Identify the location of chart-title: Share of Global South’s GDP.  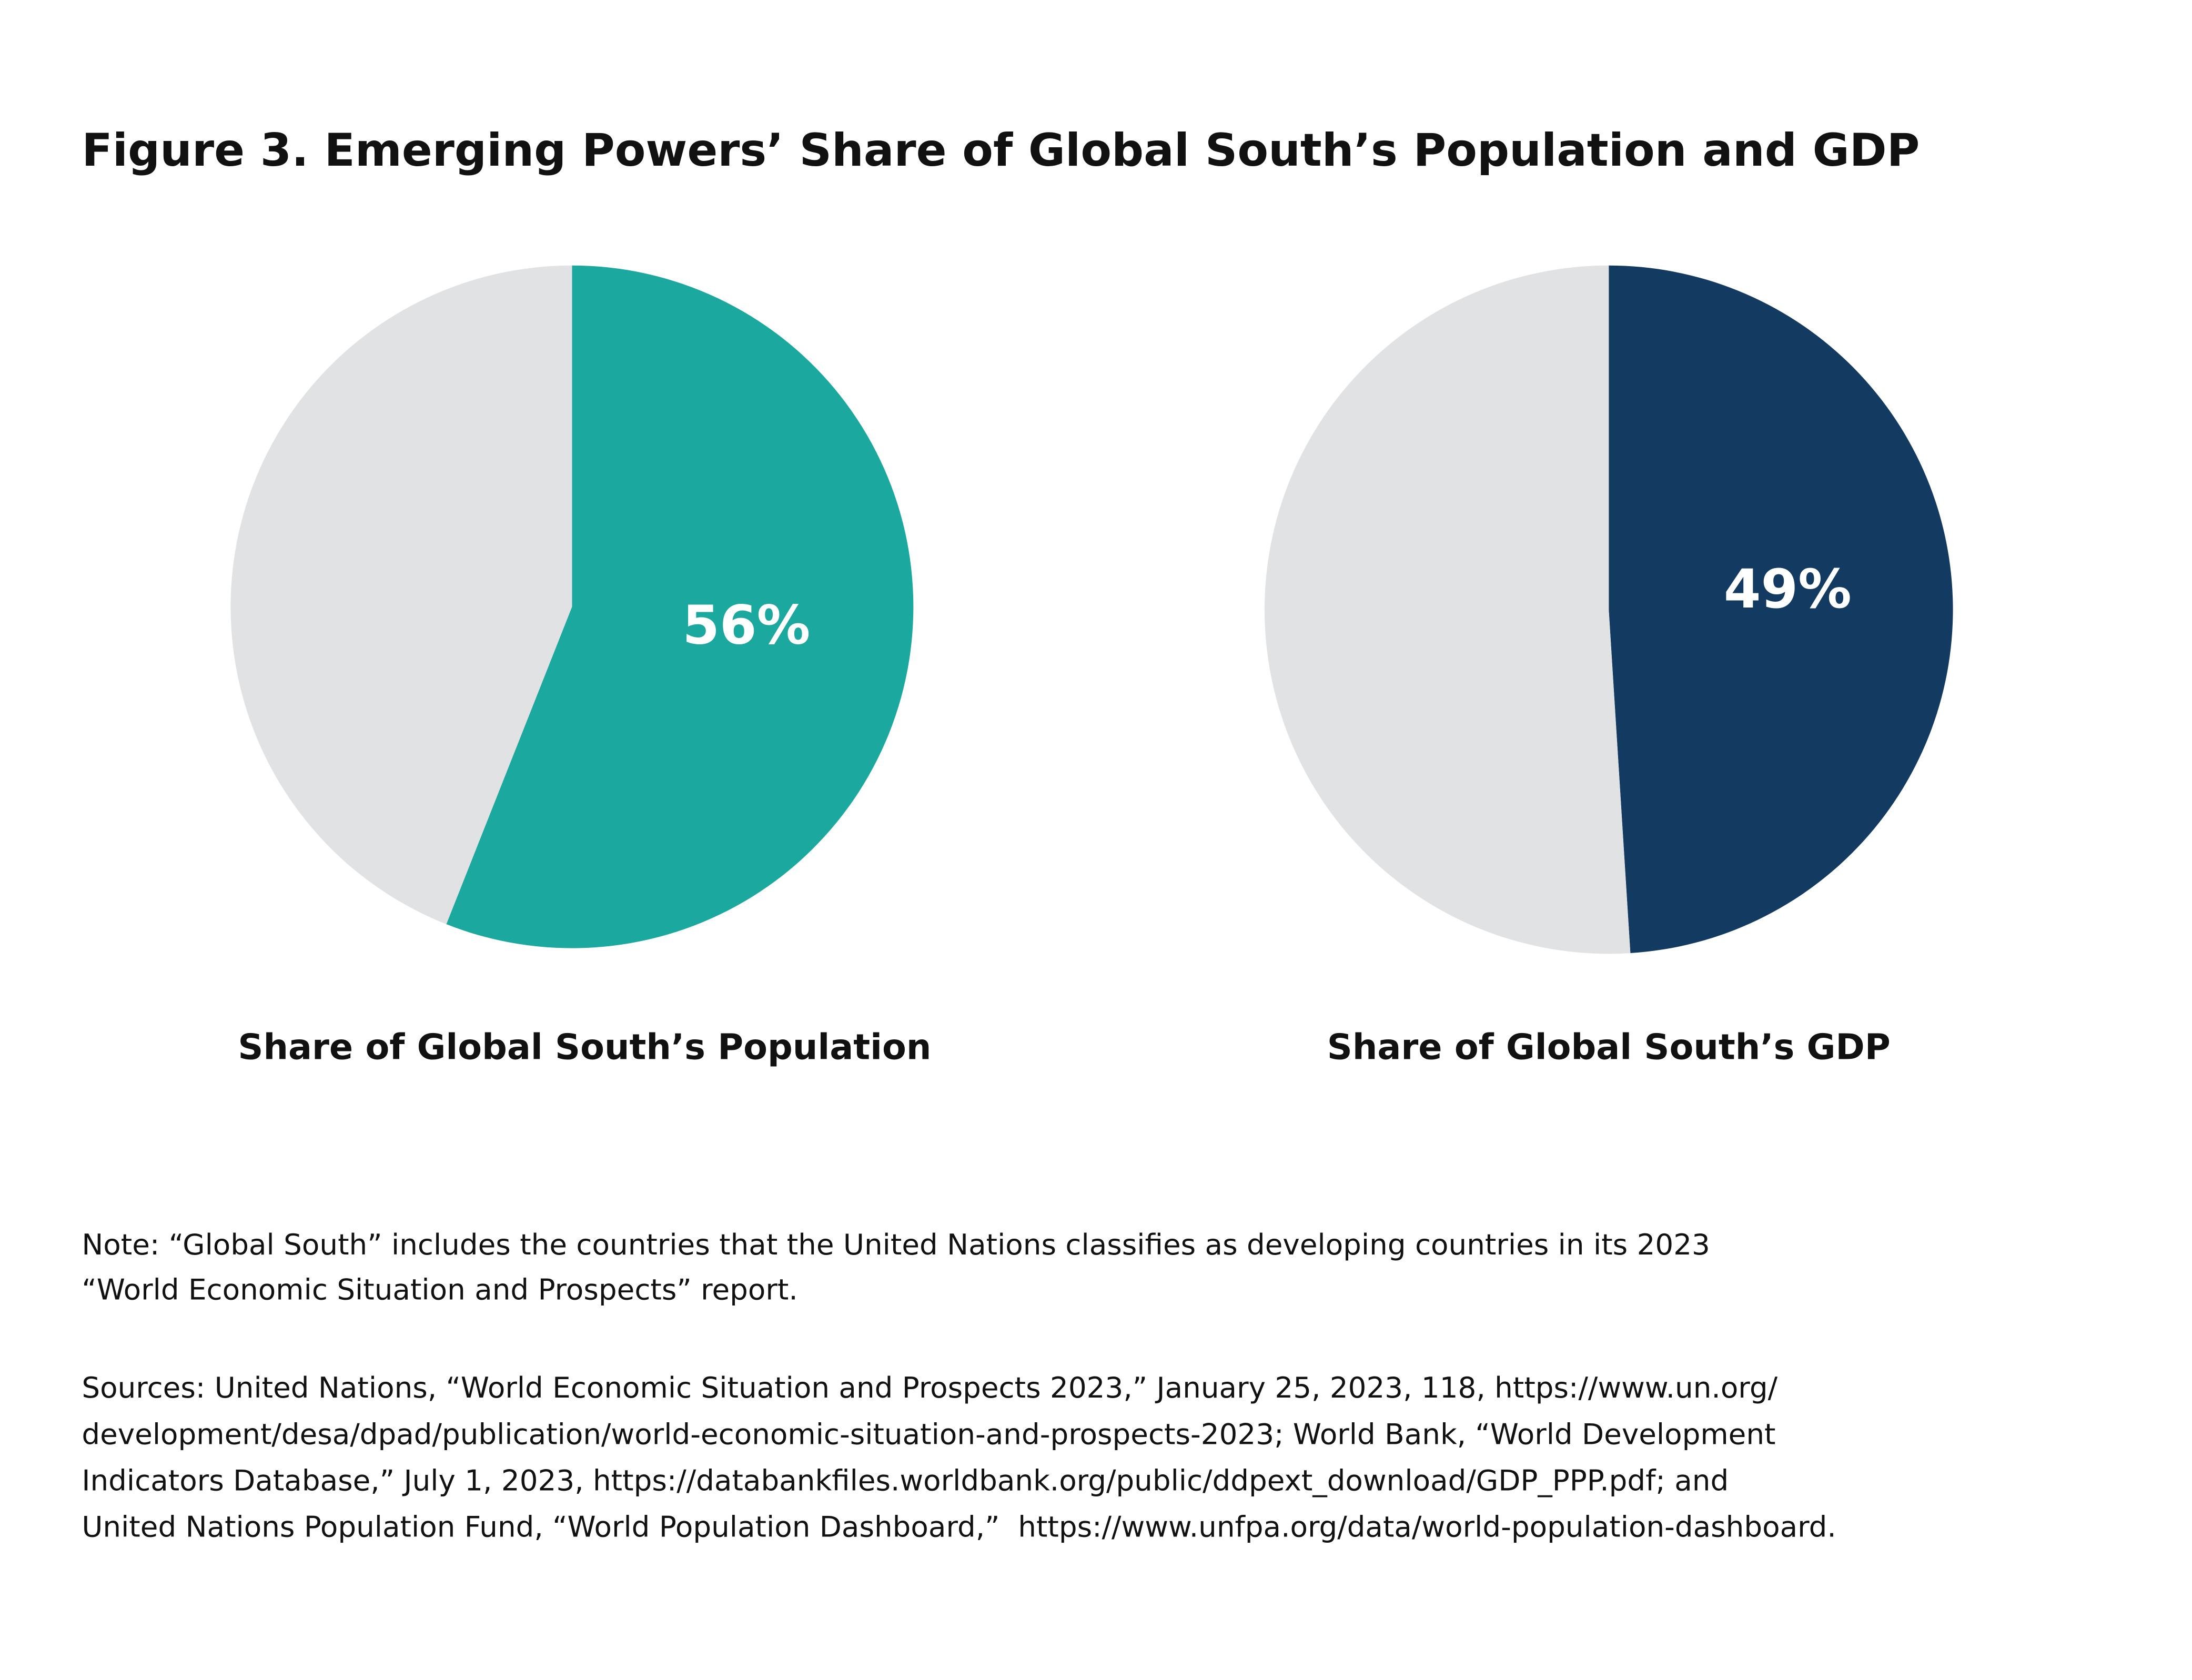
(1609, 1047).